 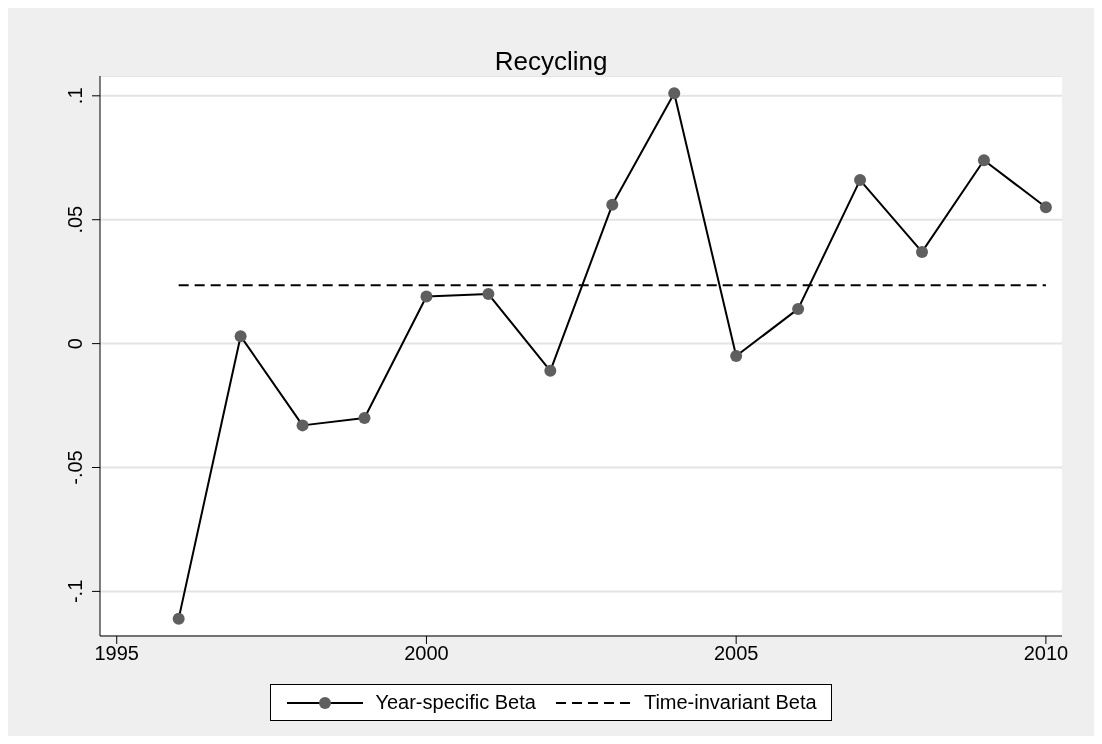 I want to click on legend-label: Year-specific Beta, so click(x=455, y=702).